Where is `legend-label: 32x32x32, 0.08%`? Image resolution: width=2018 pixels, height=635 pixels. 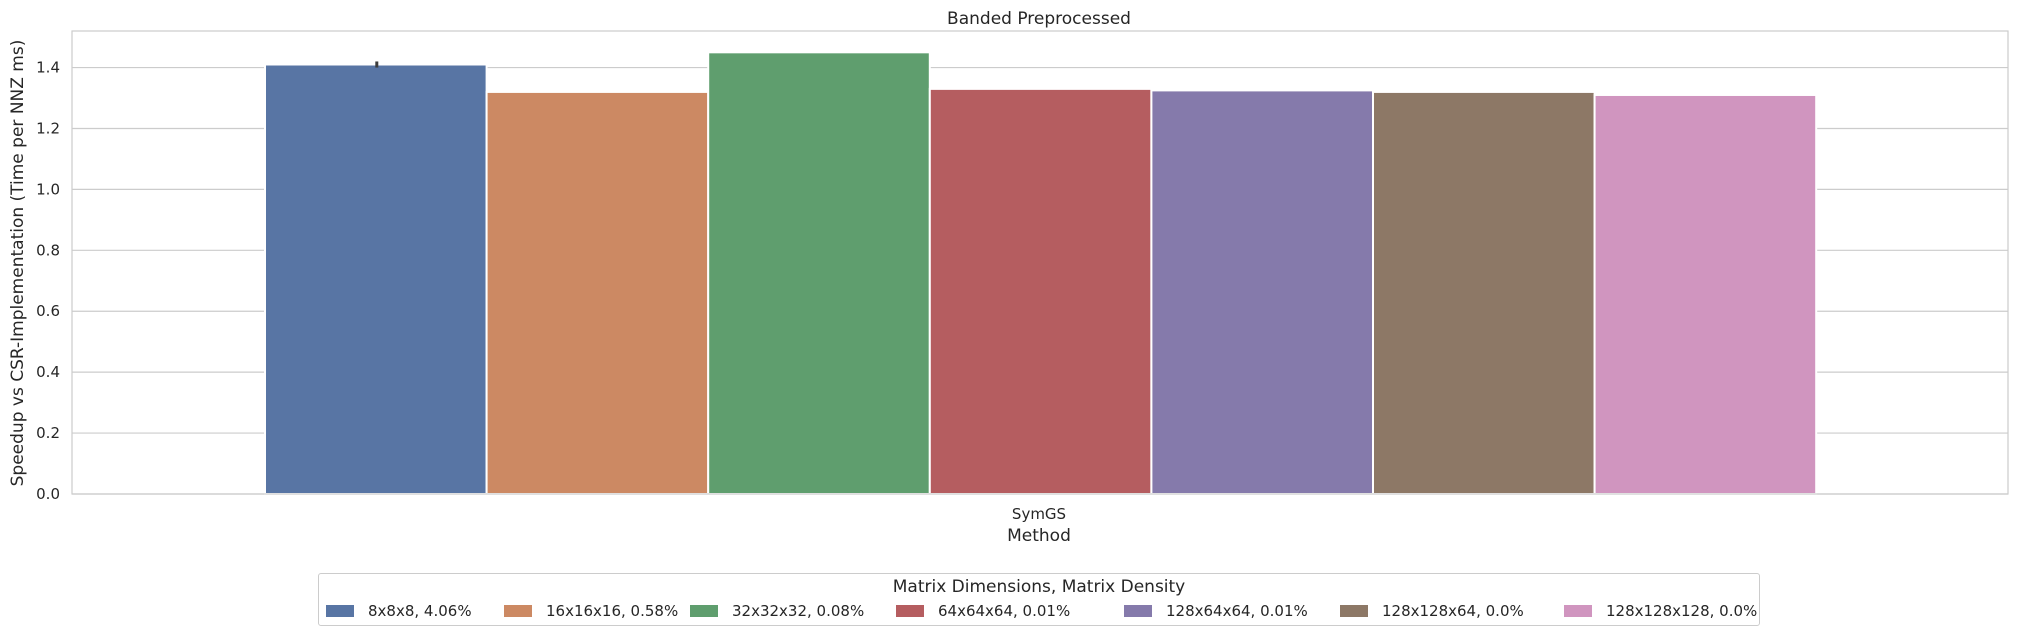 legend-label: 32x32x32, 0.08% is located at coordinates (798, 611).